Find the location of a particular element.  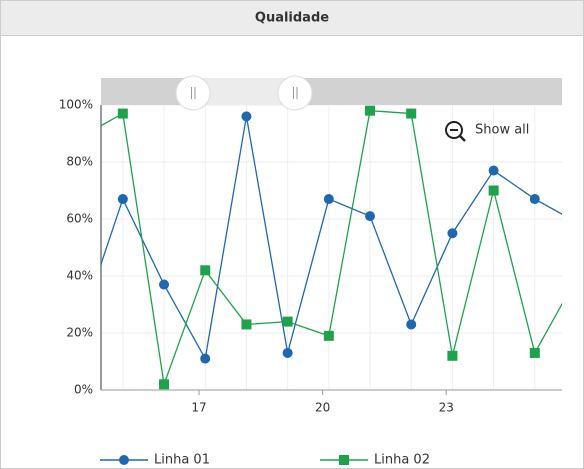

y-tick-label: 80% is located at coordinates (79, 162).